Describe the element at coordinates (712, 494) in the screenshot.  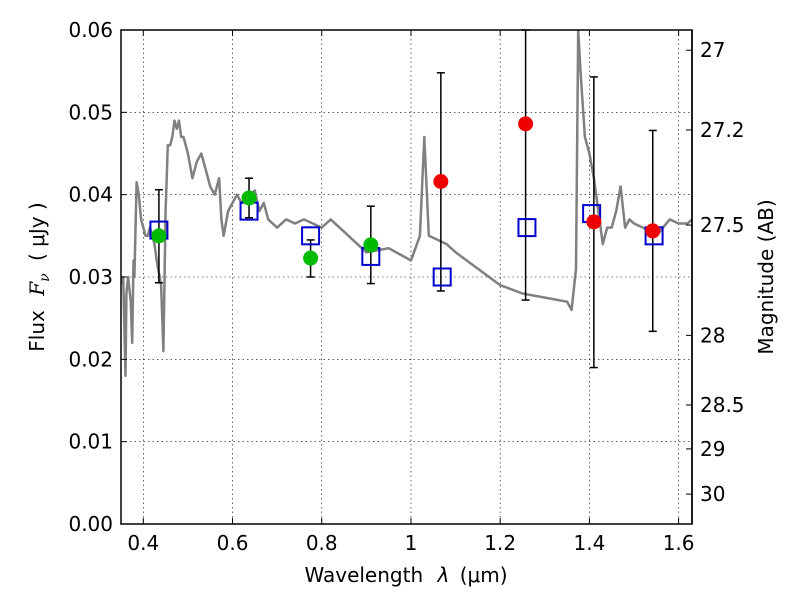
I see `mag-tick-label: 30` at that location.